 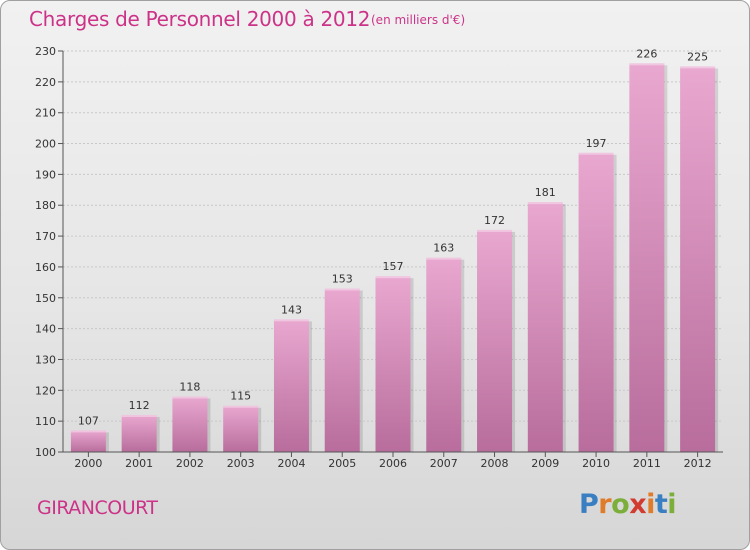 What do you see at coordinates (45, 359) in the screenshot?
I see `y-tick-label: 130` at bounding box center [45, 359].